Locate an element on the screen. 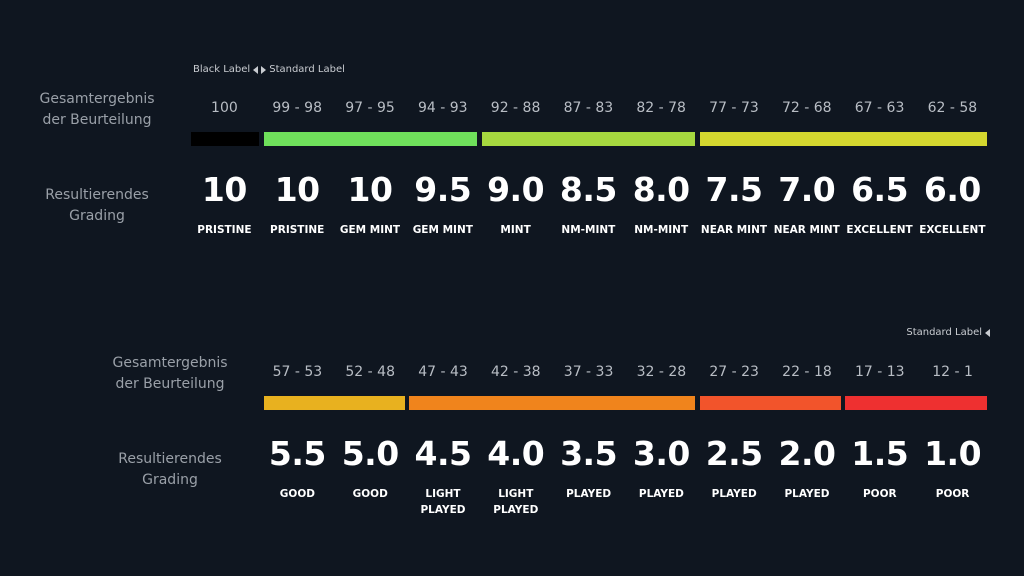 The width and height of the screenshot is (1024, 576). bar-black-label is located at coordinates (225, 139).